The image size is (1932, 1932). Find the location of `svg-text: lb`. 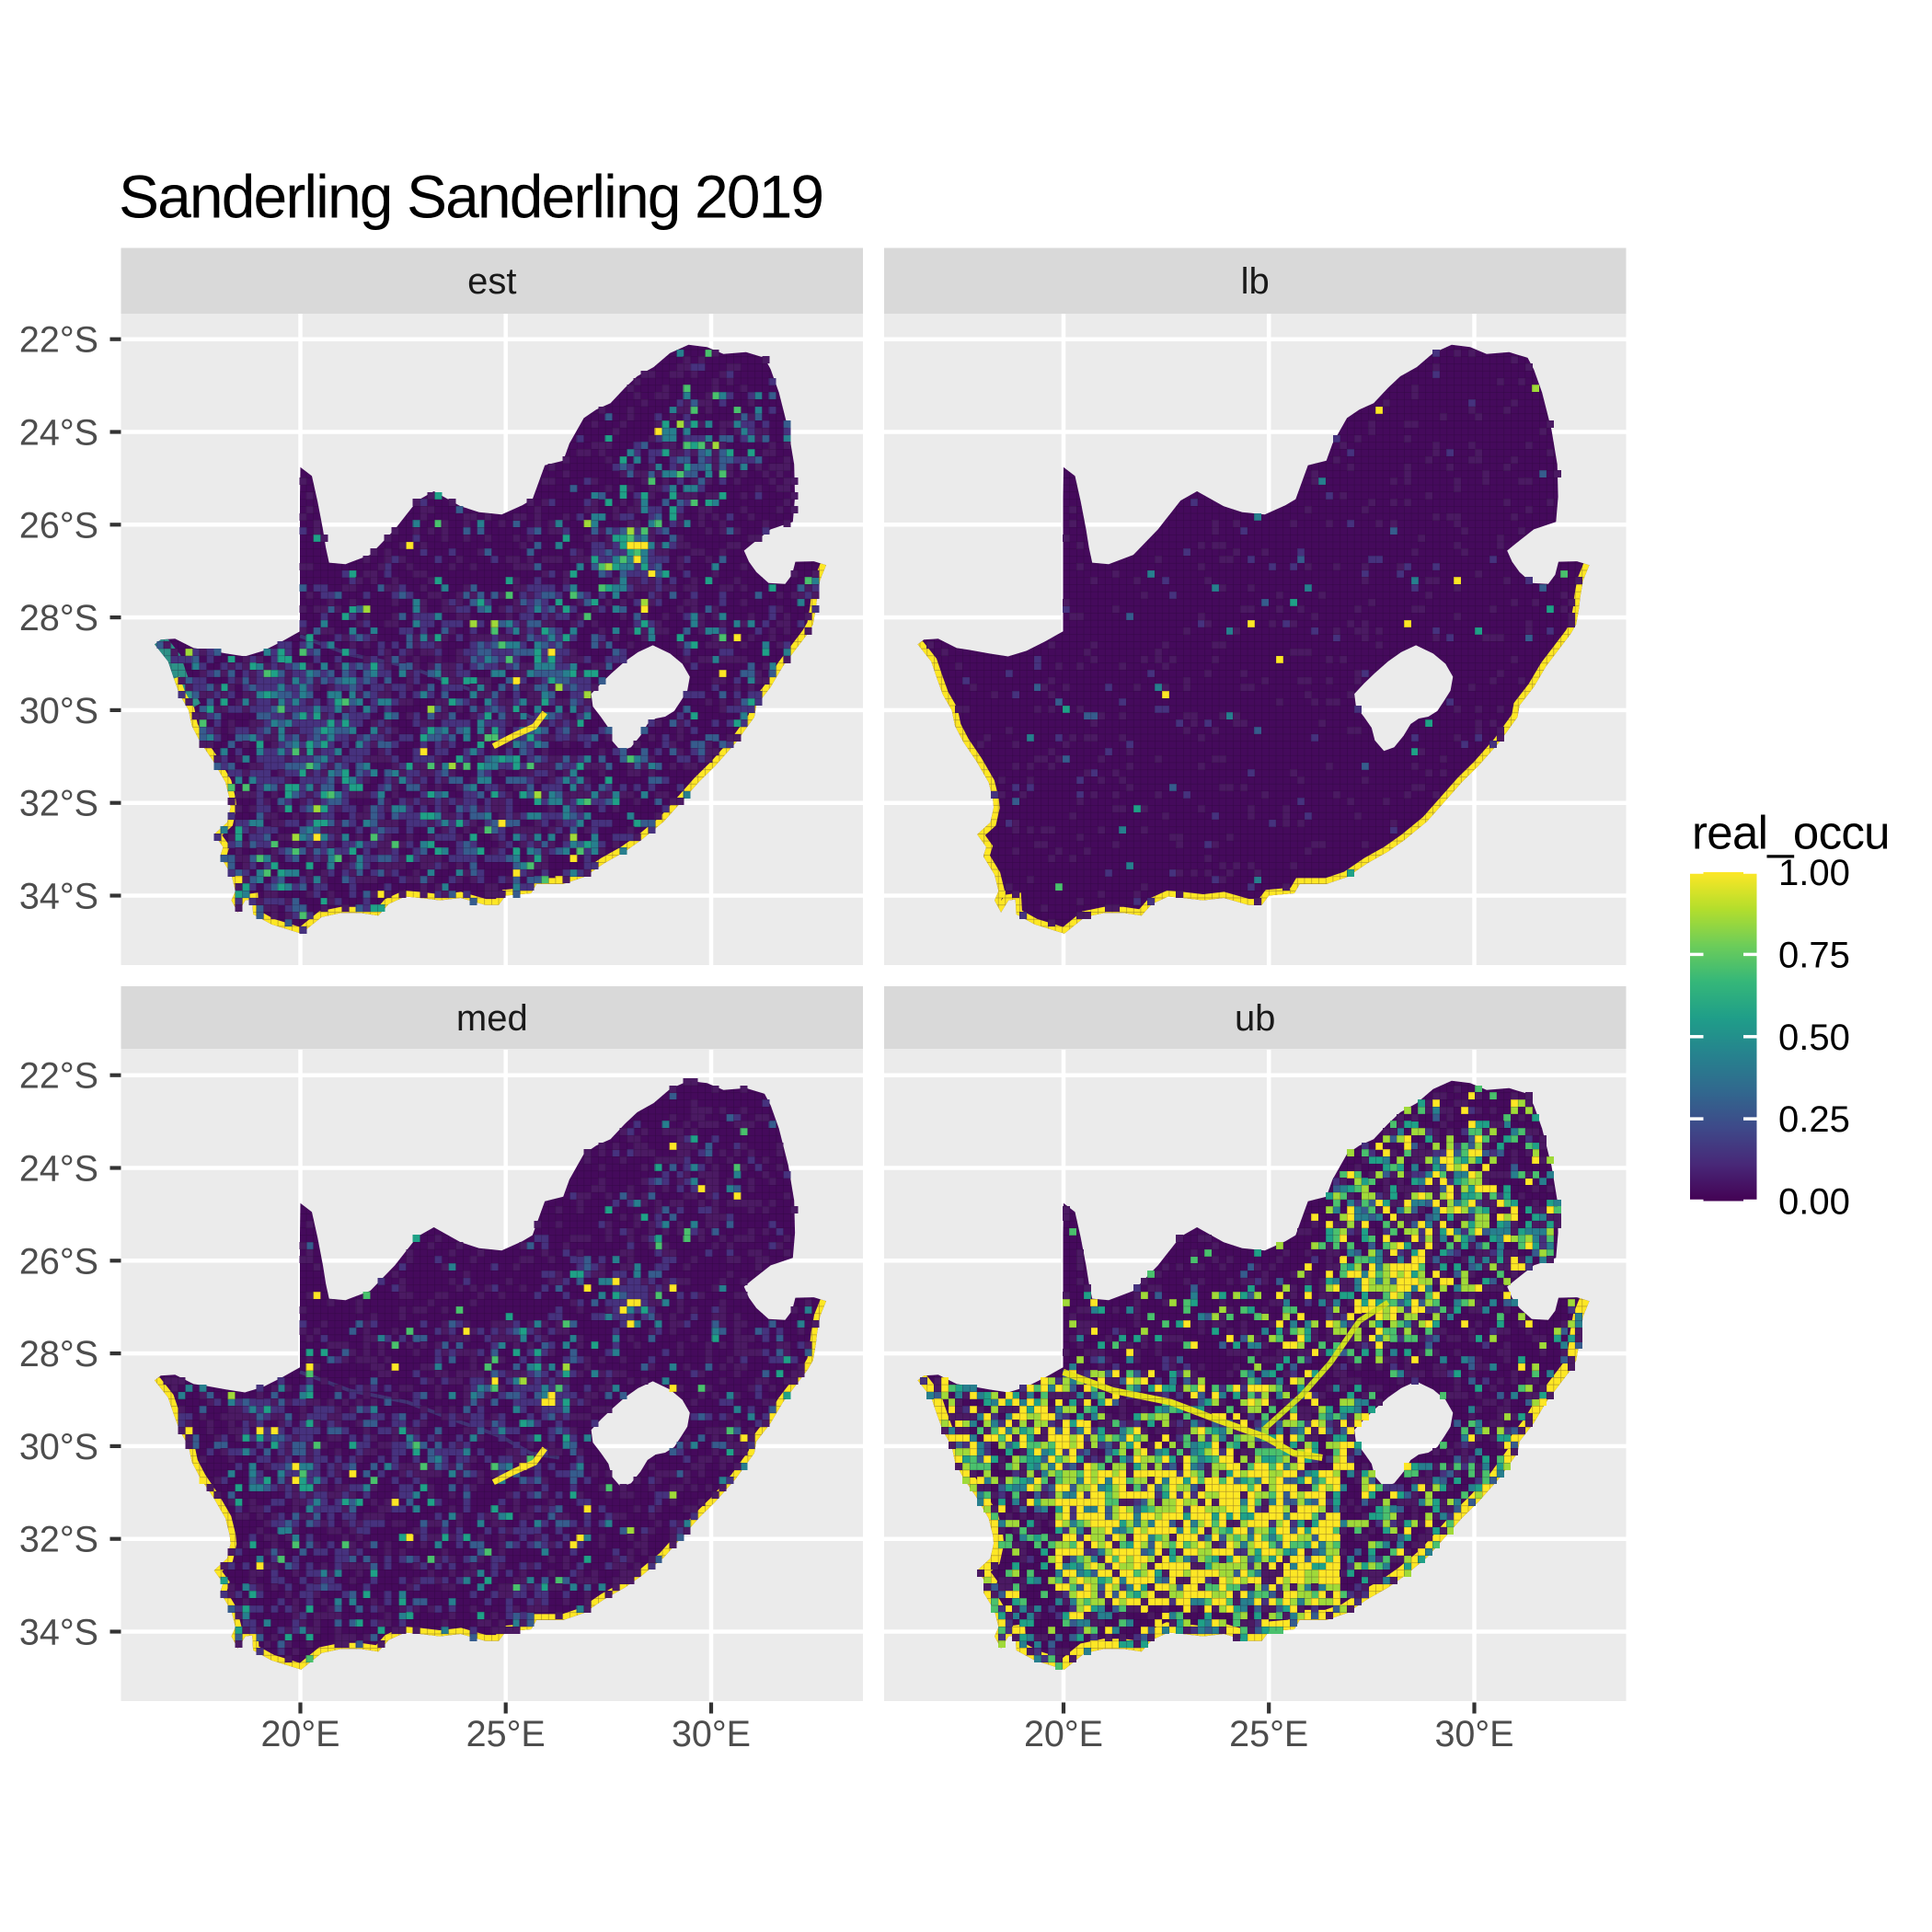

svg-text: lb is located at coordinates (1255, 281).